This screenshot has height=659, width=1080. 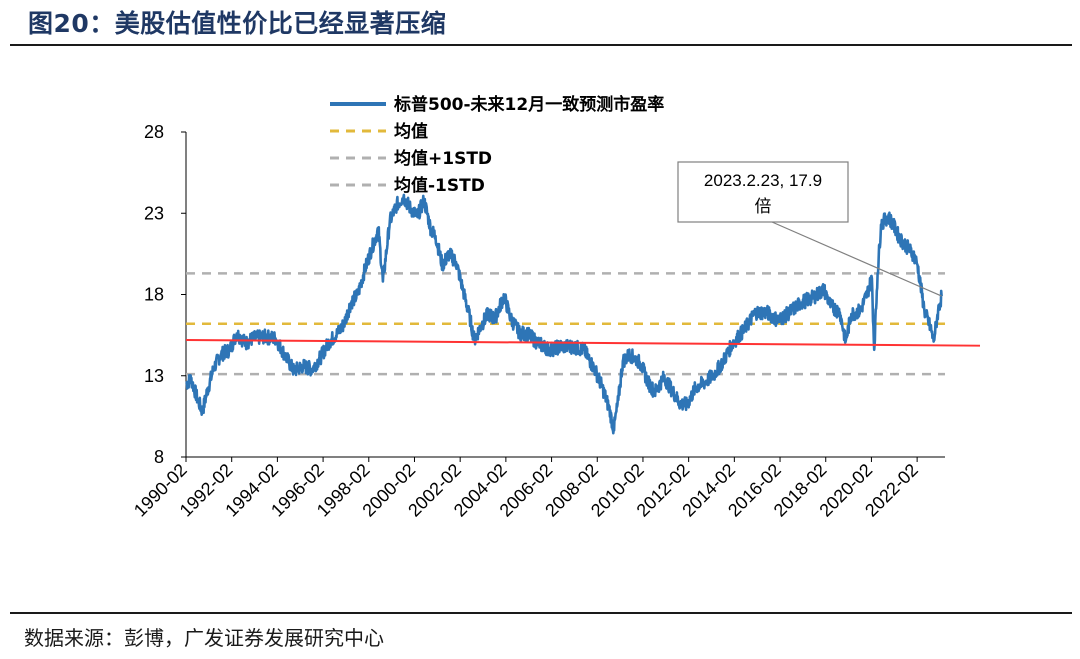 What do you see at coordinates (237, 23) in the screenshot?
I see `figure-title: 图20：美股估值性价比已经显著压缩` at bounding box center [237, 23].